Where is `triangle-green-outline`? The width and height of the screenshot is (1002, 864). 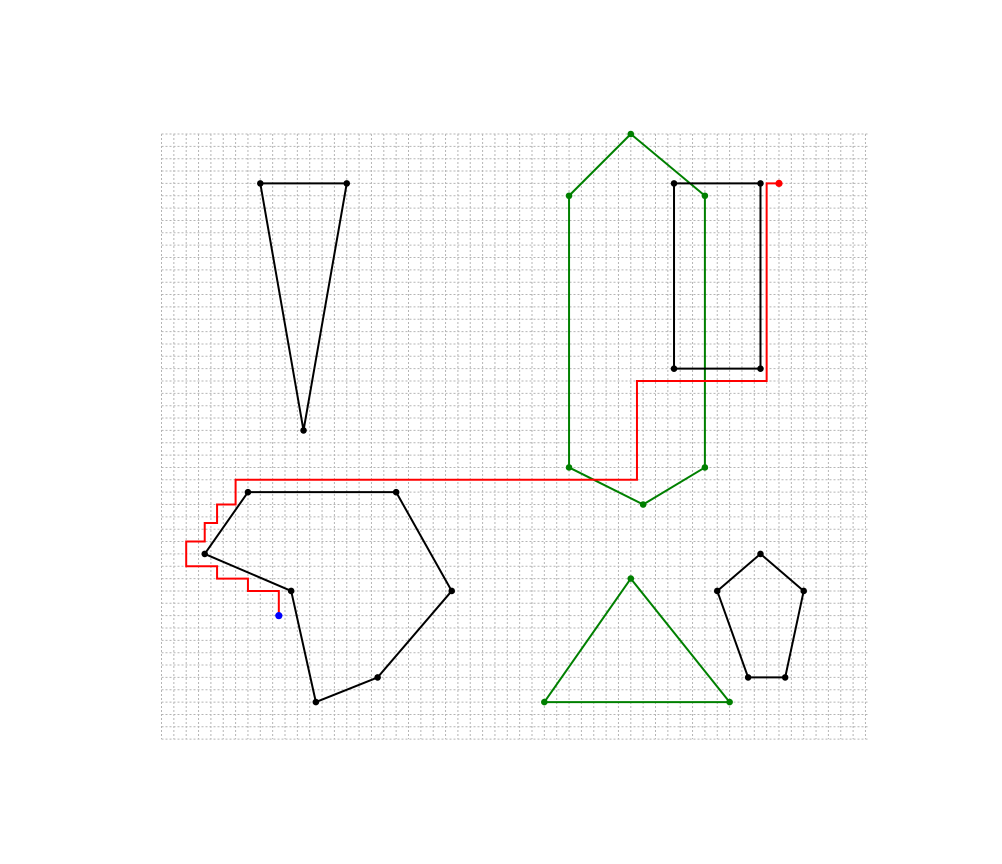
triangle-green-outline is located at coordinates (637, 640).